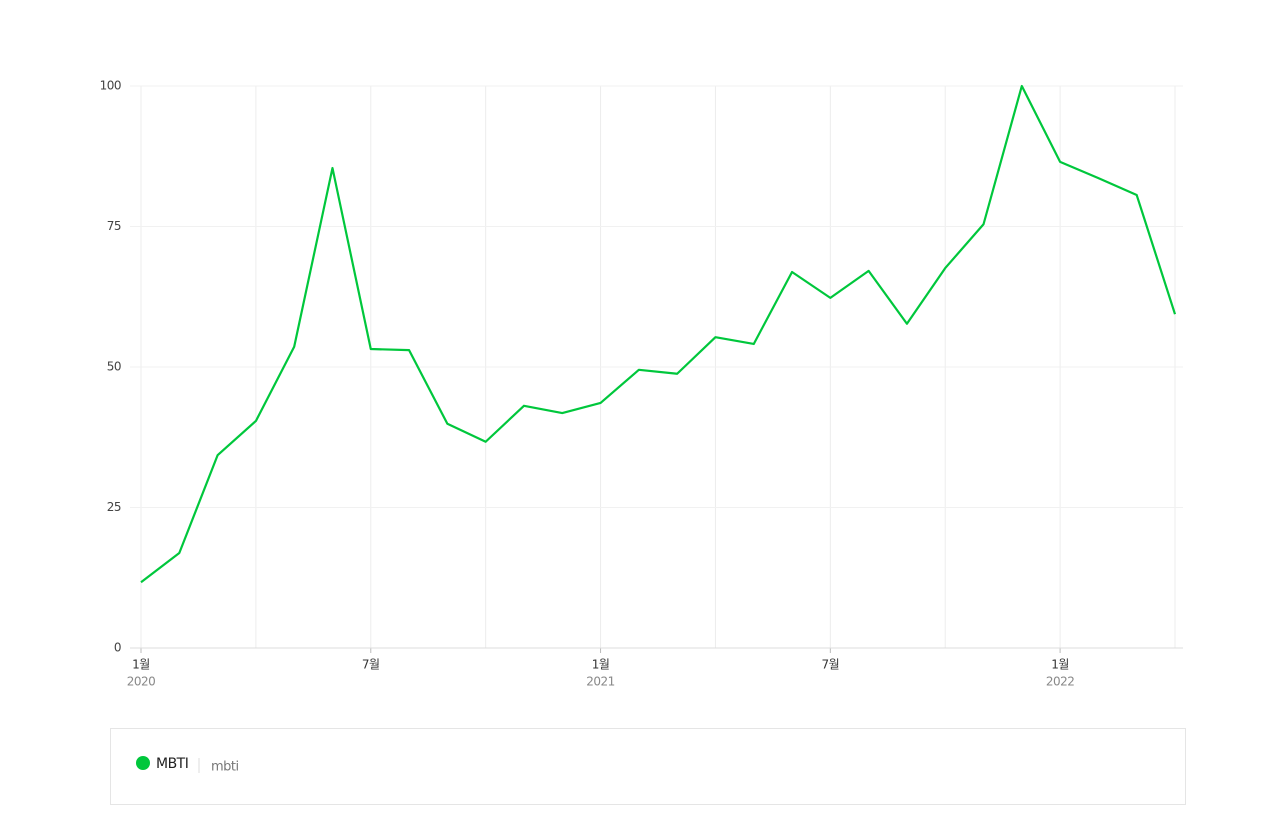 This screenshot has width=1280, height=815. What do you see at coordinates (114, 507) in the screenshot?
I see `y-tick-label: 25` at bounding box center [114, 507].